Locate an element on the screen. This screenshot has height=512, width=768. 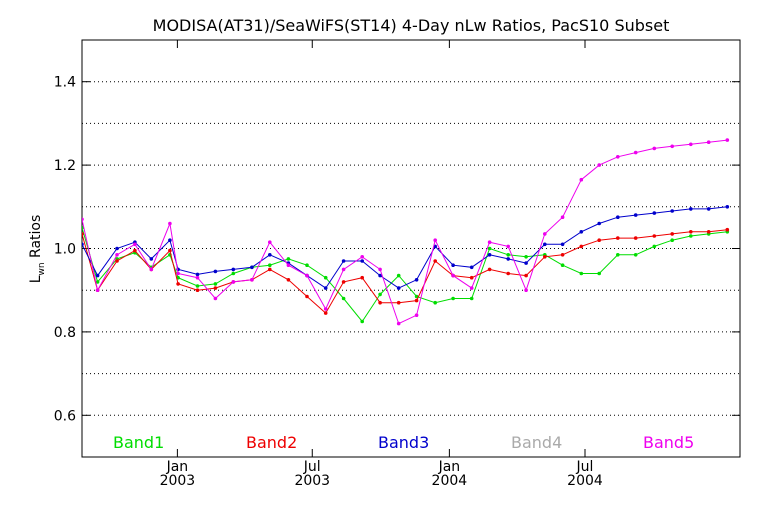
series-band2 is located at coordinates (406, 271).